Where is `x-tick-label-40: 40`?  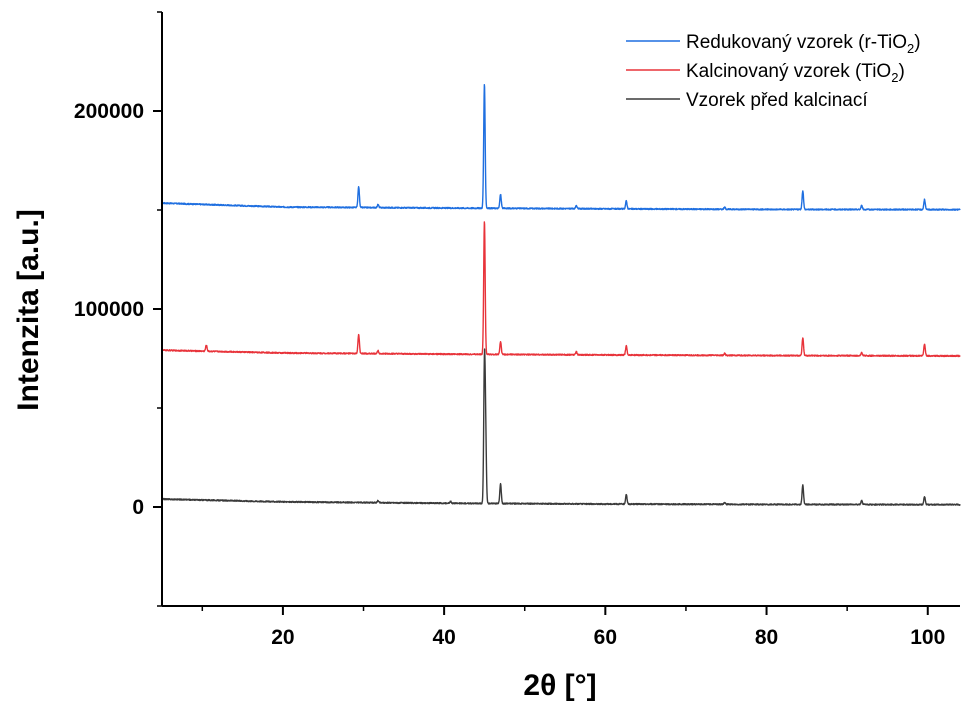 x-tick-label-40: 40 is located at coordinates (443, 637).